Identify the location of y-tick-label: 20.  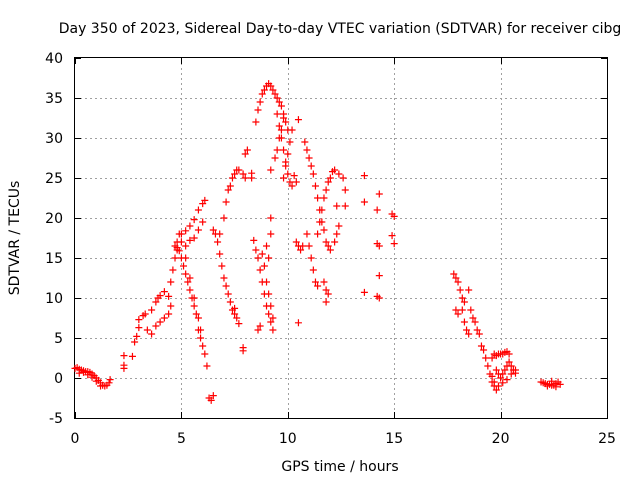
(54, 219).